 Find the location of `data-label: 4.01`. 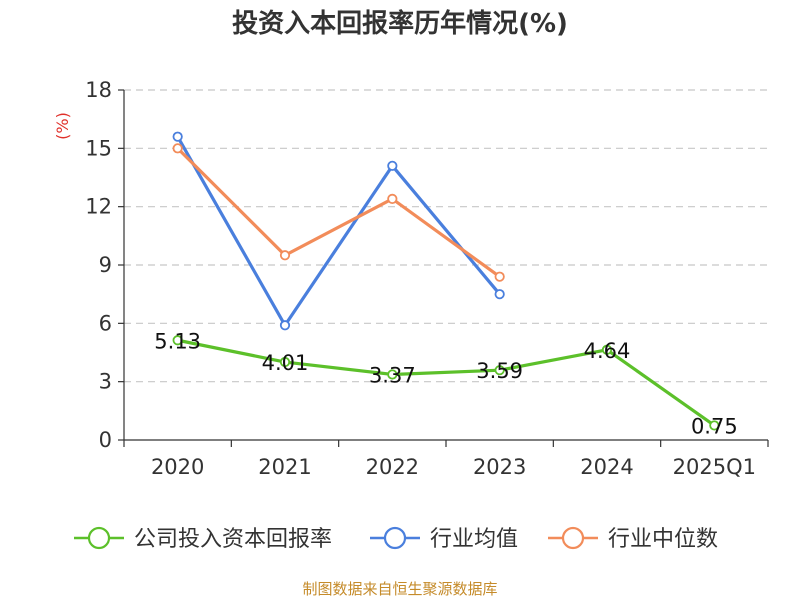

data-label: 4.01 is located at coordinates (285, 363).